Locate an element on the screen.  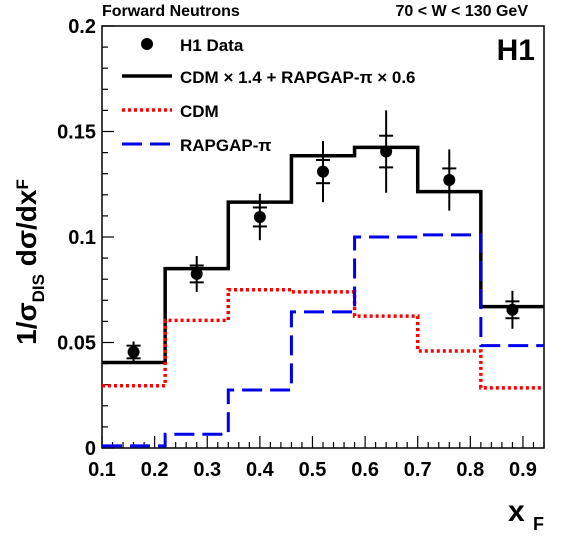
x-axis-label-main: x is located at coordinates (516, 511).